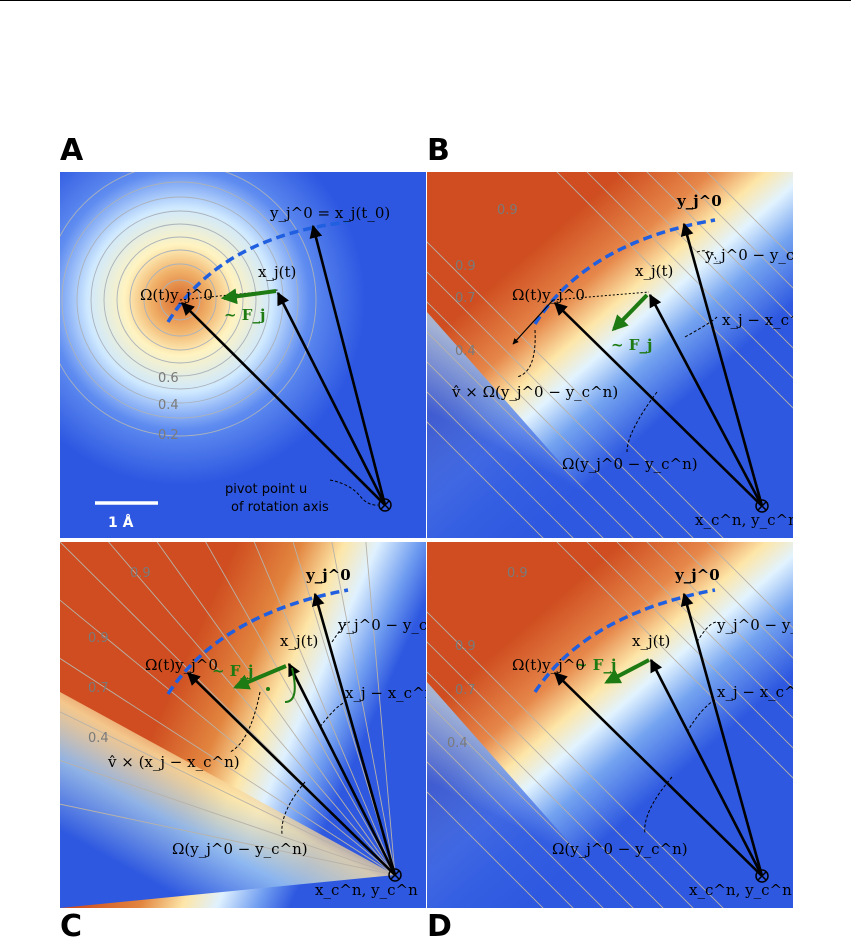 The width and height of the screenshot is (851, 944). I want to click on panel-c-label: C, so click(71, 926).